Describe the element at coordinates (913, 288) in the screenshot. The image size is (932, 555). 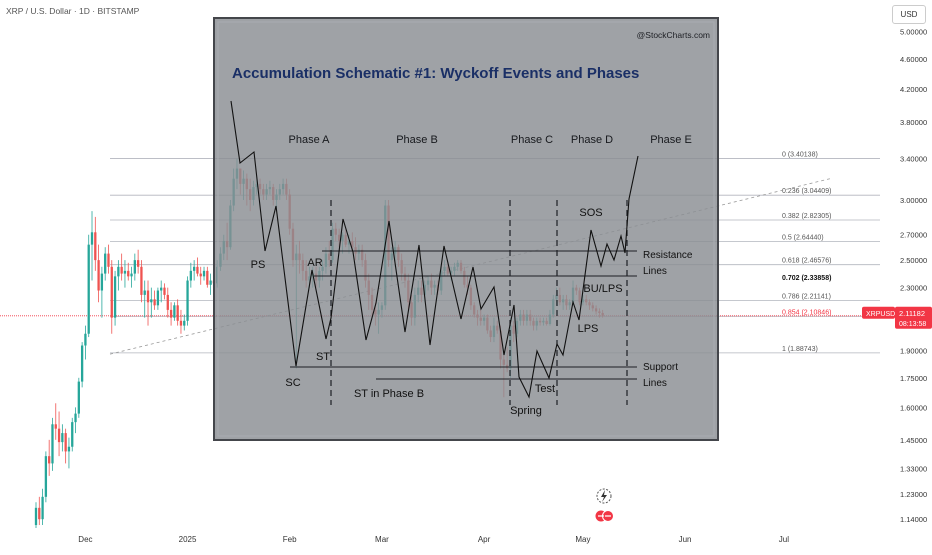
I see `price-tick-label: 2.30000` at that location.